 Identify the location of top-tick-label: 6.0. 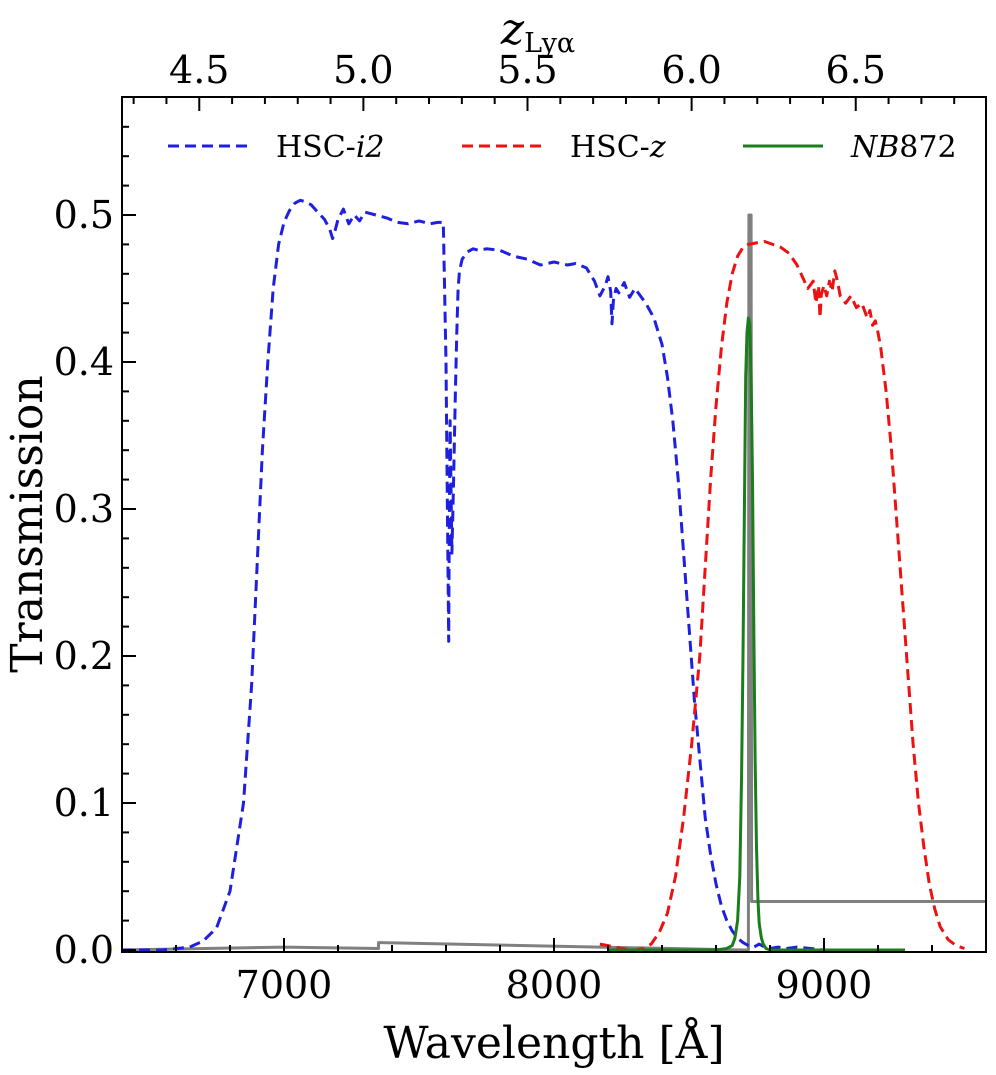
(691, 70).